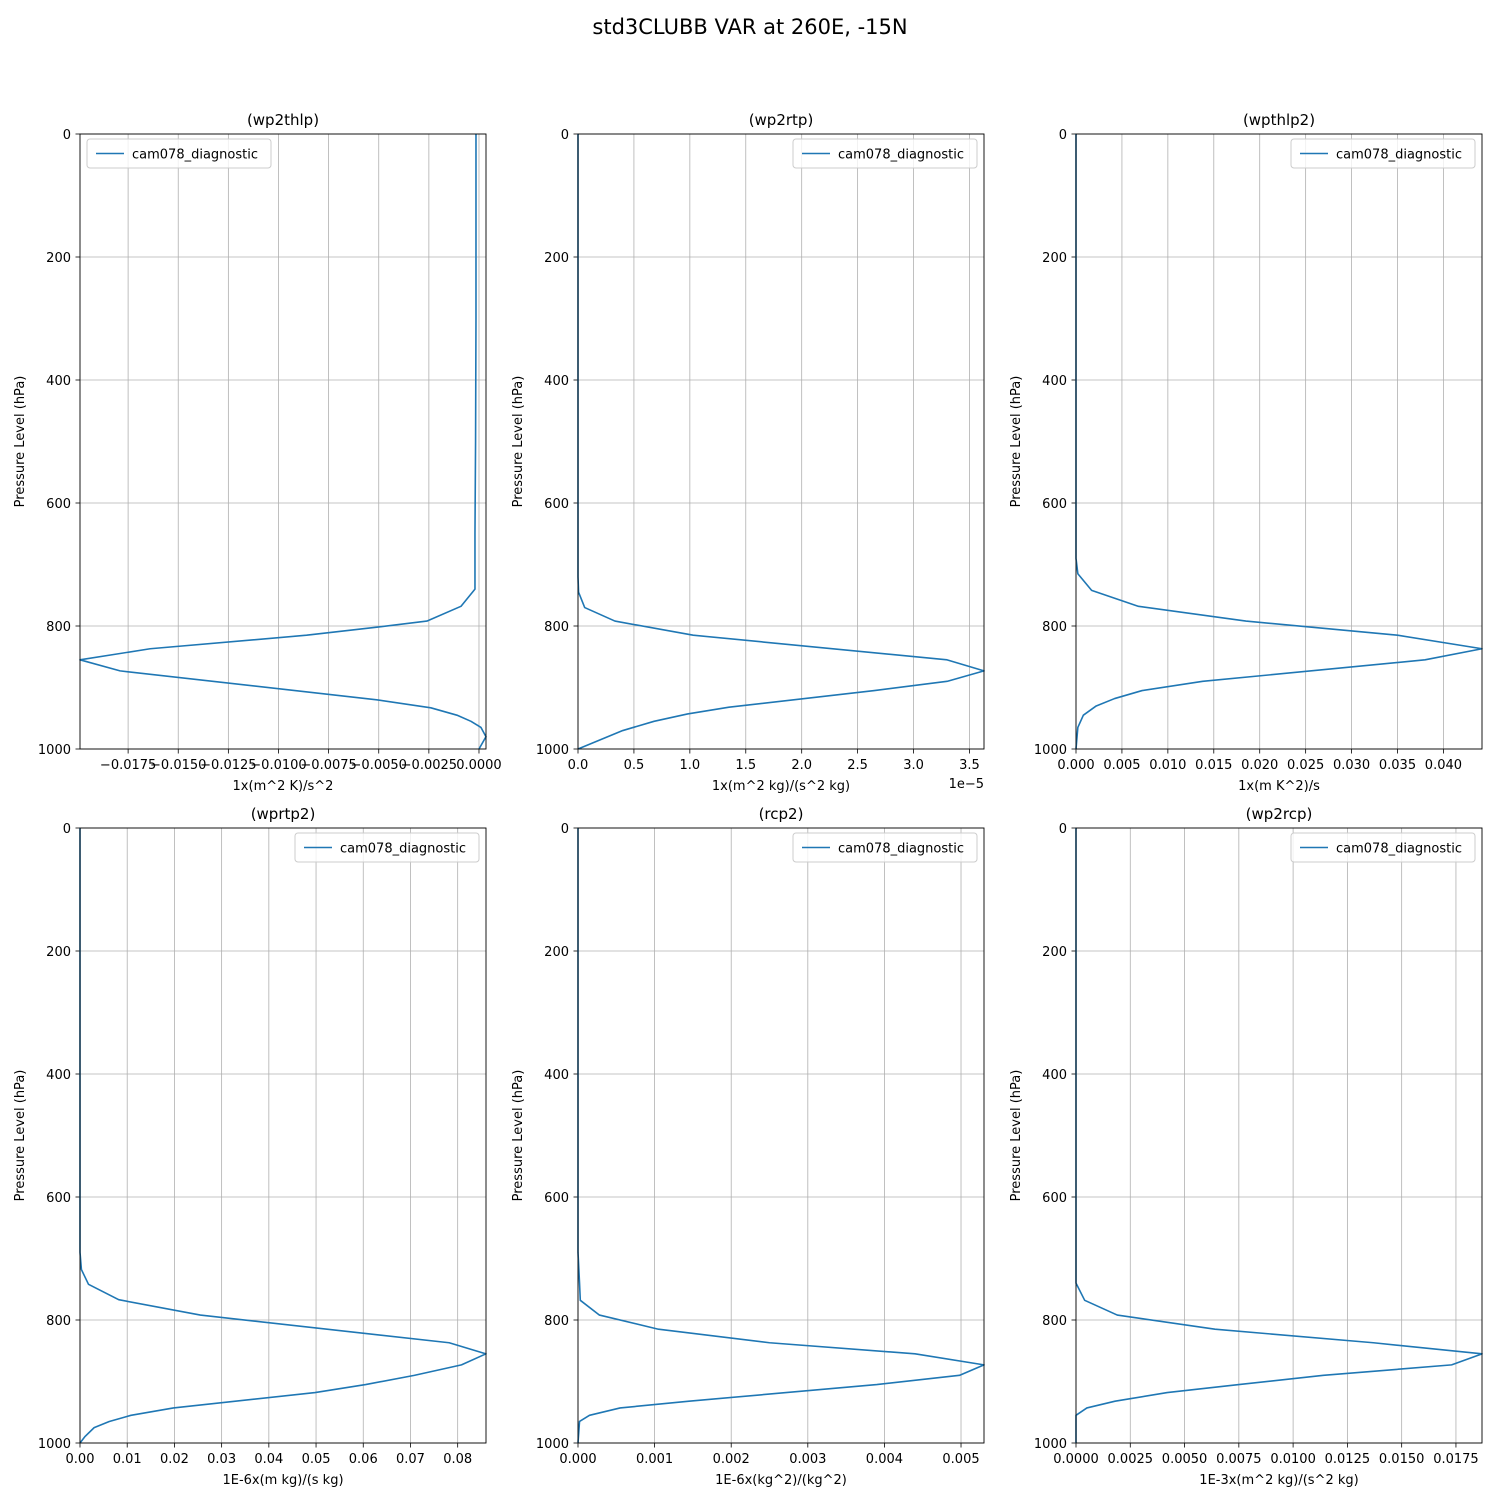  What do you see at coordinates (1076, 1459) in the screenshot?
I see `x-tick-label: 0.0000` at bounding box center [1076, 1459].